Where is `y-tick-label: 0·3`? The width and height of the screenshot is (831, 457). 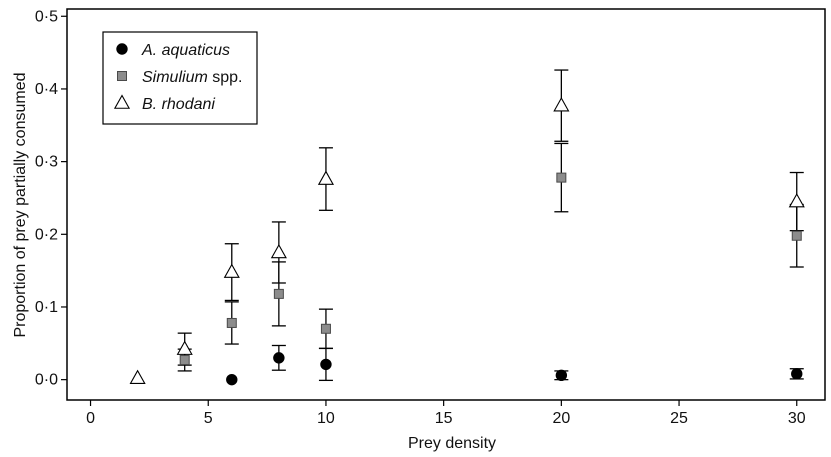
y-tick-label: 0·3 is located at coordinates (46, 162).